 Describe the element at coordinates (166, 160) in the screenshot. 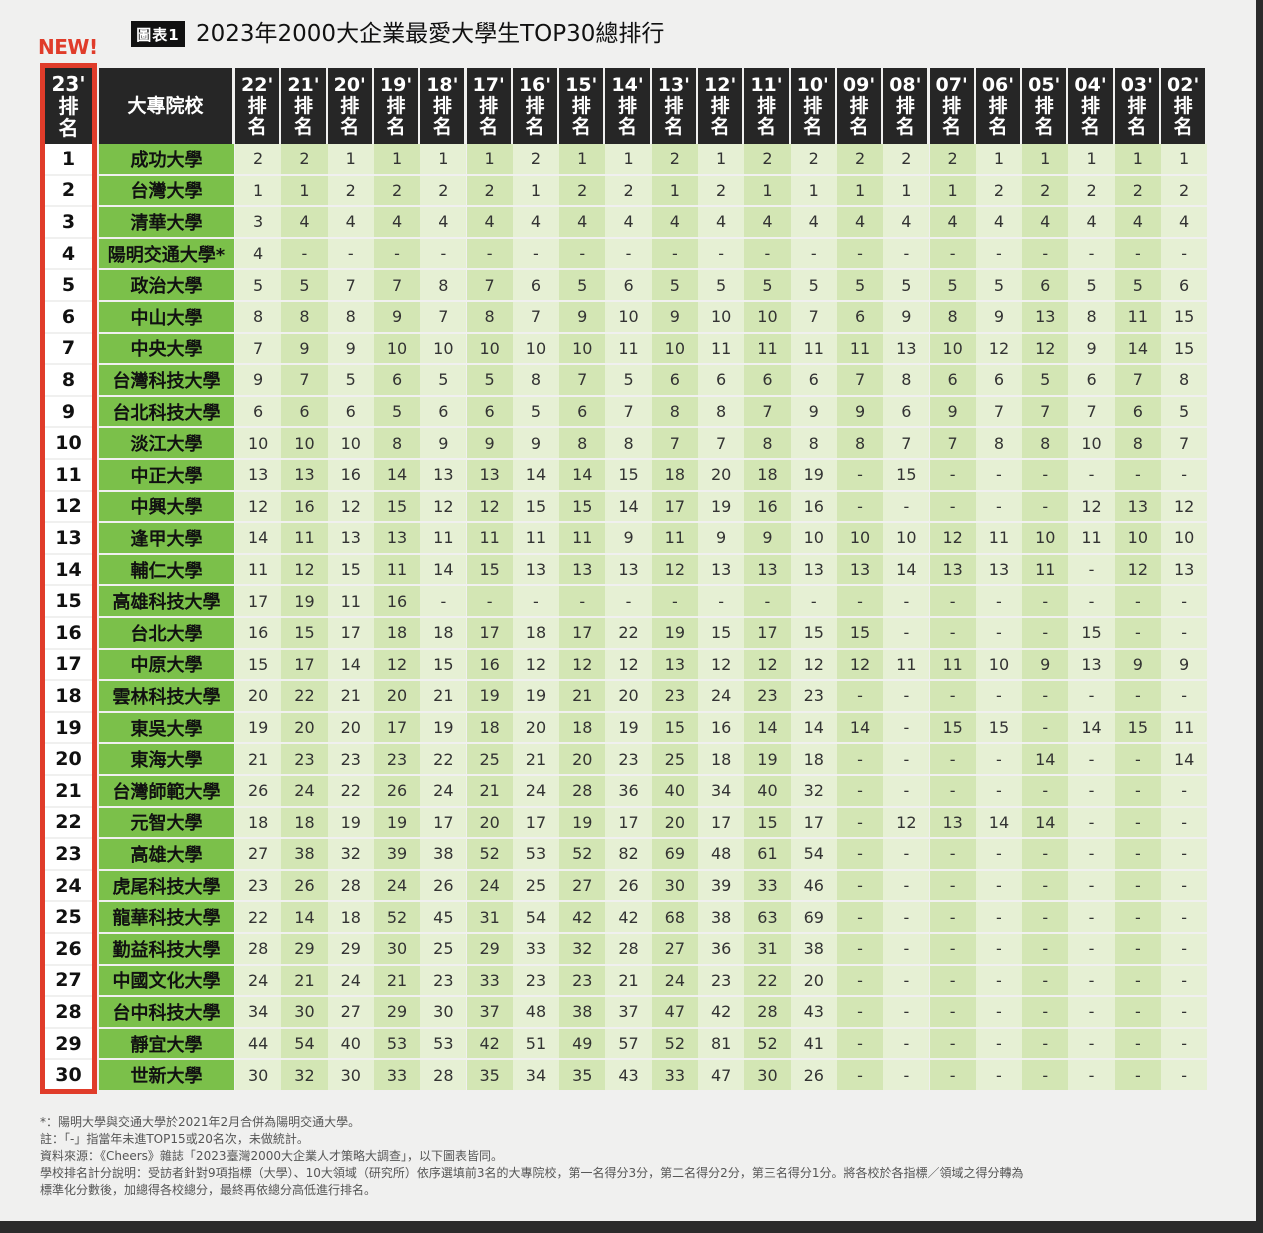

I see `school-name: 成功大學` at that location.